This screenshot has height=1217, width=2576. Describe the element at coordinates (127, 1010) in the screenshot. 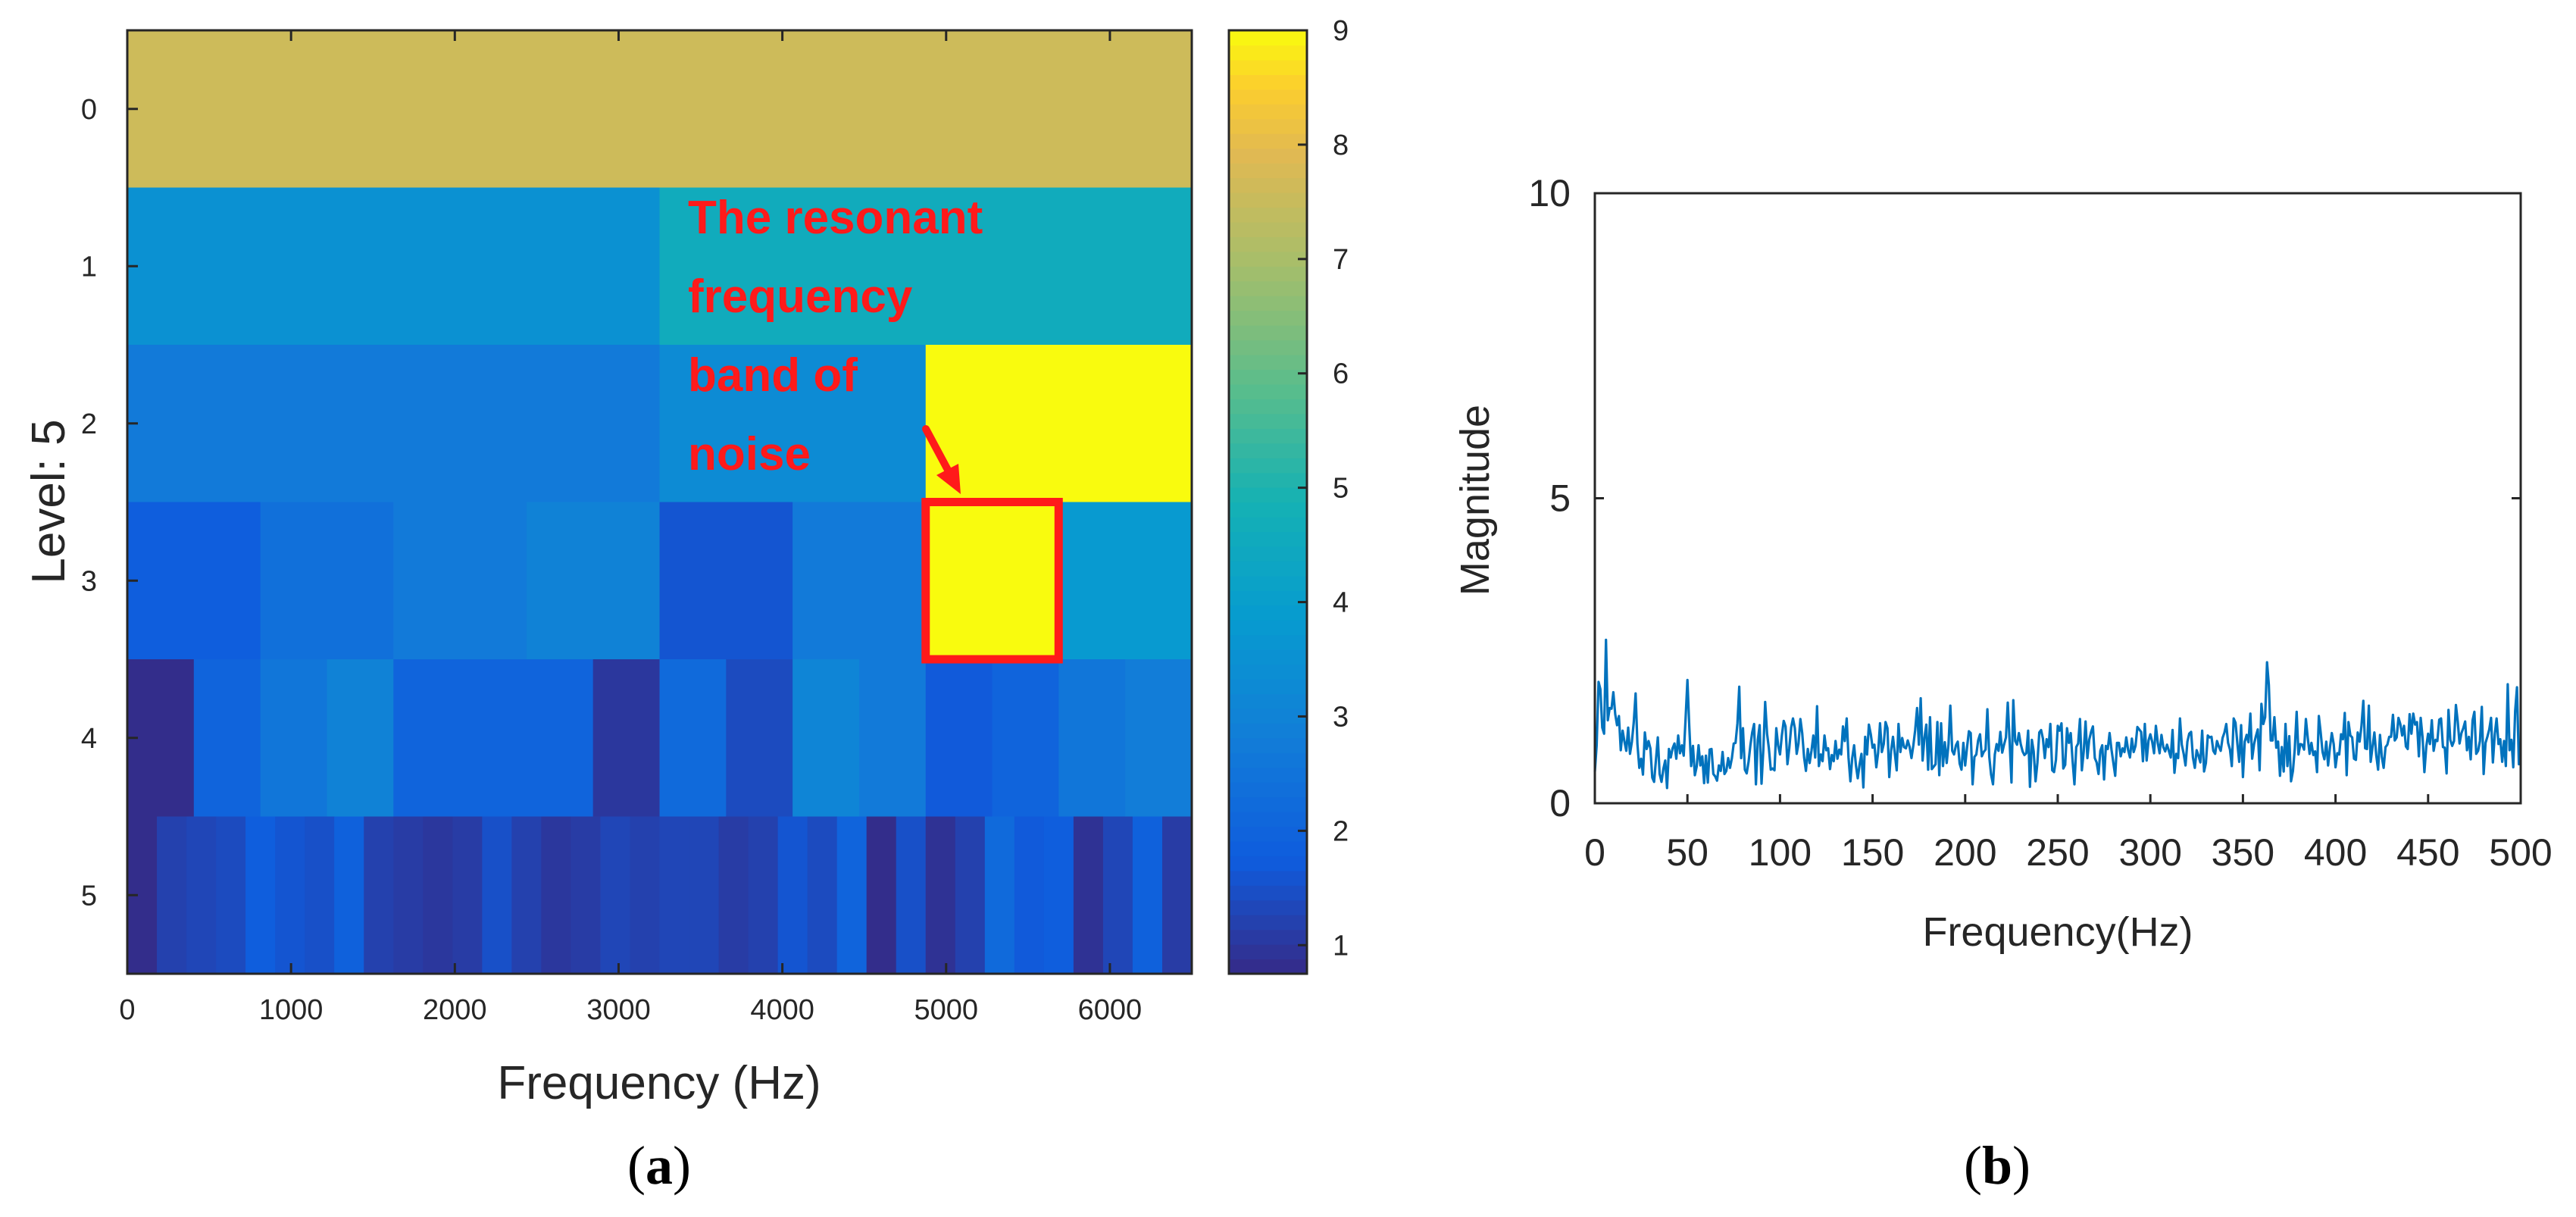

I see `heatmap-x-tick-label: 0` at that location.